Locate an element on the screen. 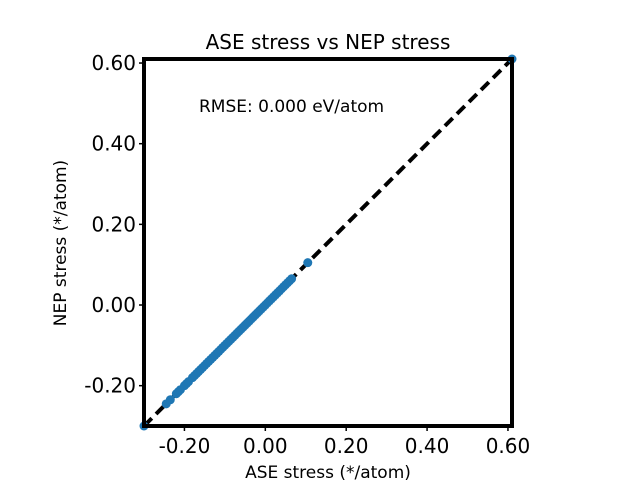  y-tick-label: 0.20 is located at coordinates (113, 224).